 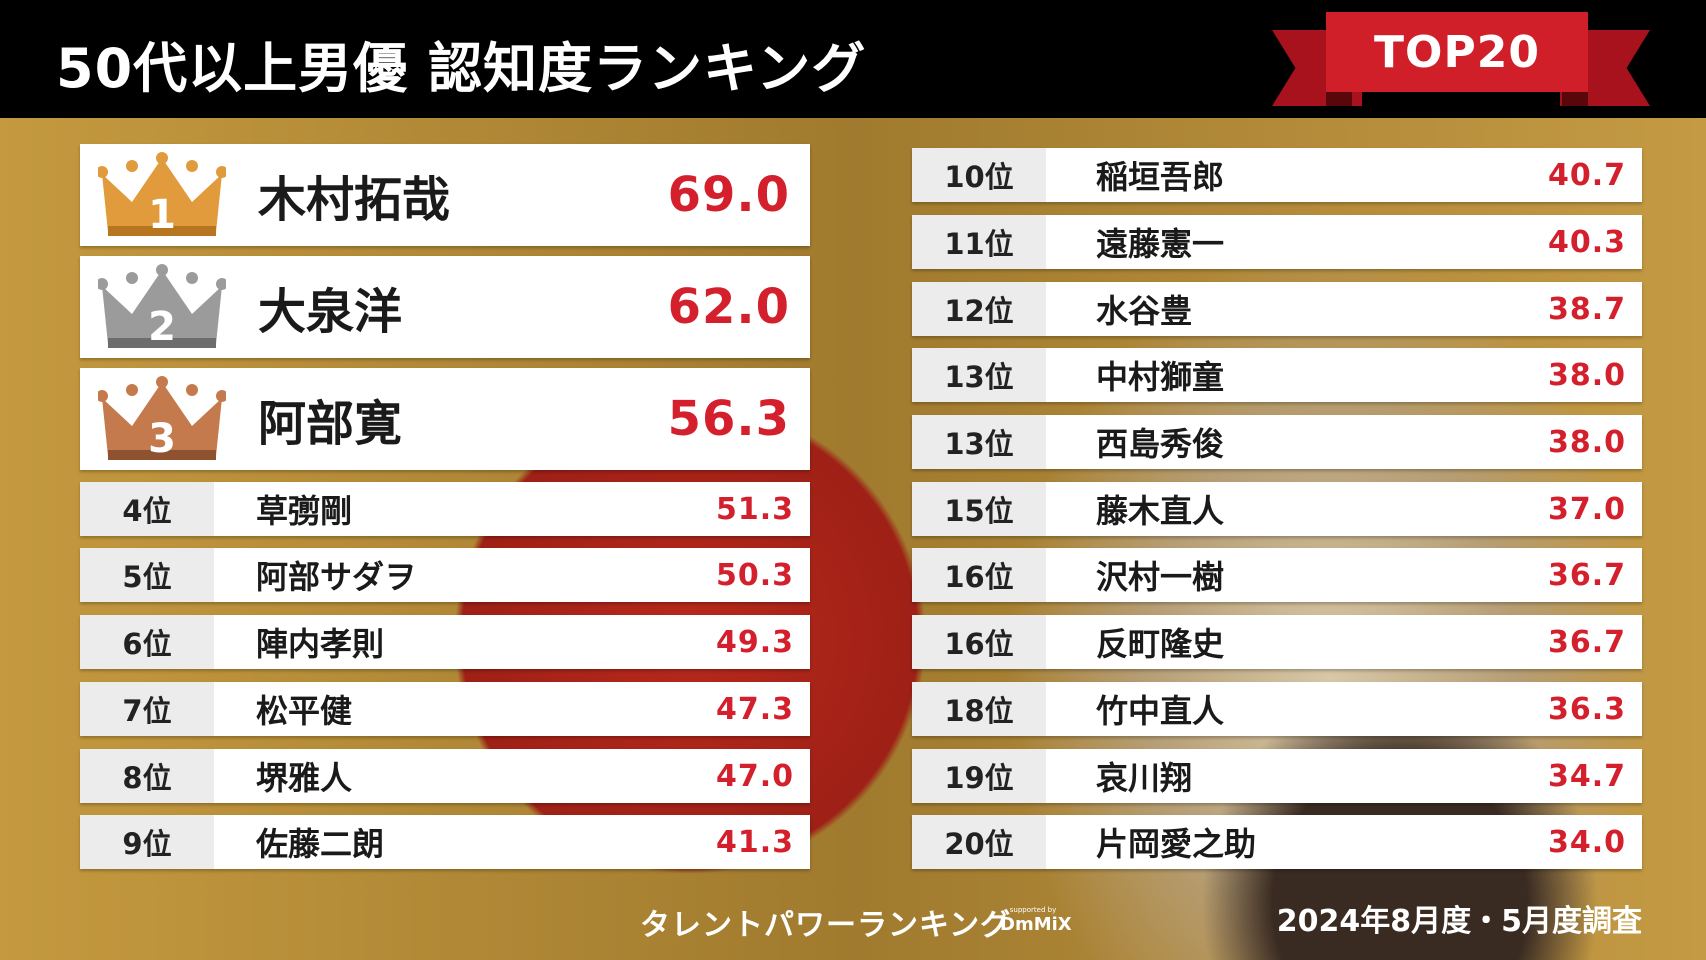 I want to click on rank-label: 10位, so click(x=979, y=175).